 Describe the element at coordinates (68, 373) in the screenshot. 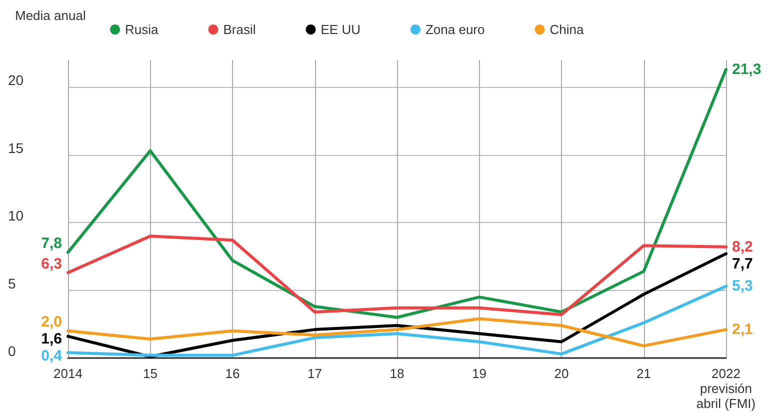

I see `x-tick-label: 2014` at that location.